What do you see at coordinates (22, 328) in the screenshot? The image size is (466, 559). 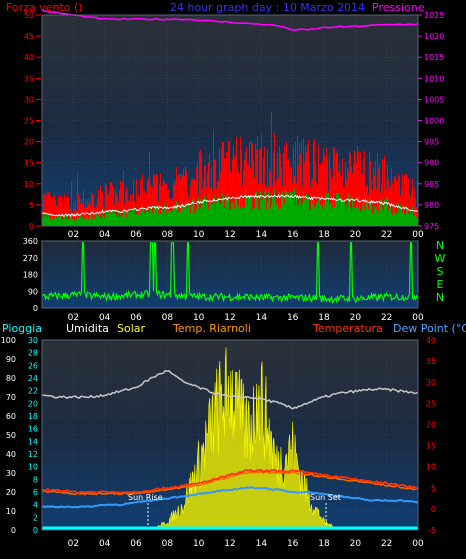 I see `legend-pioggia: Pioggia` at bounding box center [22, 328].